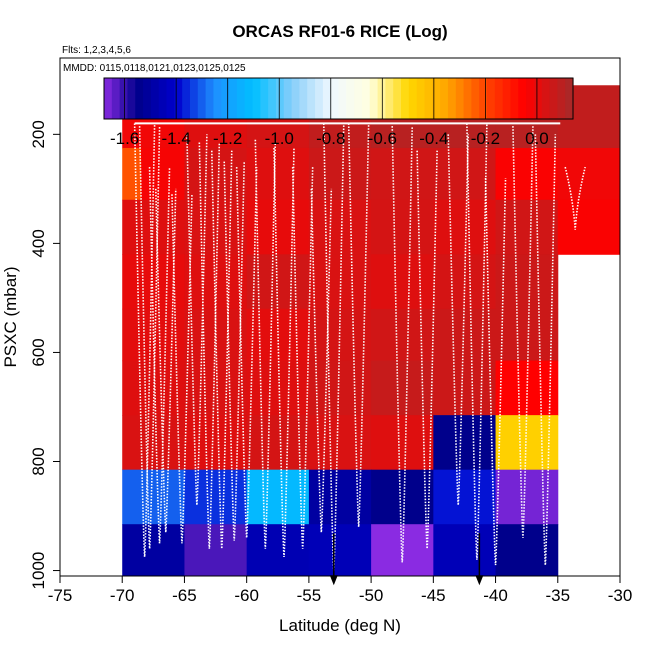  I want to click on colorbar-tick-label: -1.6, so click(124, 138).